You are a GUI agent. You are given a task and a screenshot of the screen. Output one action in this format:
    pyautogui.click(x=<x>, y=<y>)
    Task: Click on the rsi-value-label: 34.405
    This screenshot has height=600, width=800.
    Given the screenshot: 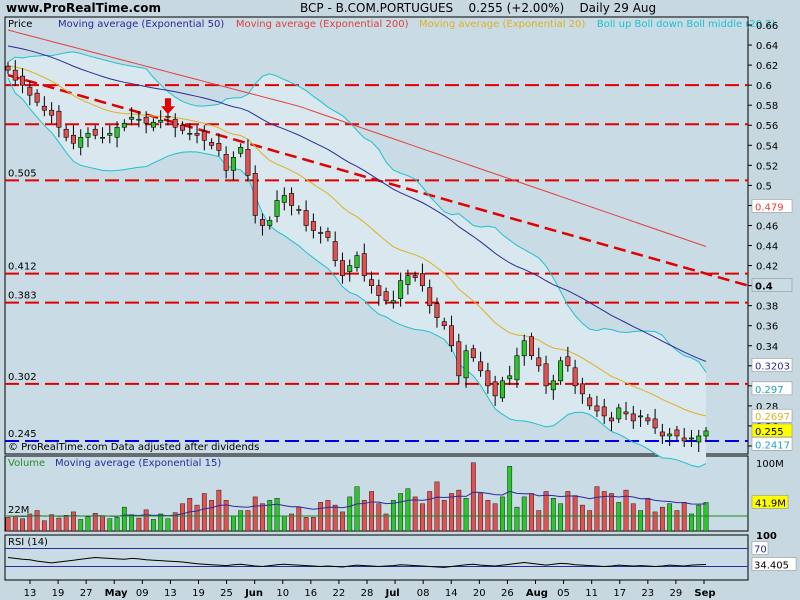 What is the action you would take?
    pyautogui.click(x=771, y=566)
    